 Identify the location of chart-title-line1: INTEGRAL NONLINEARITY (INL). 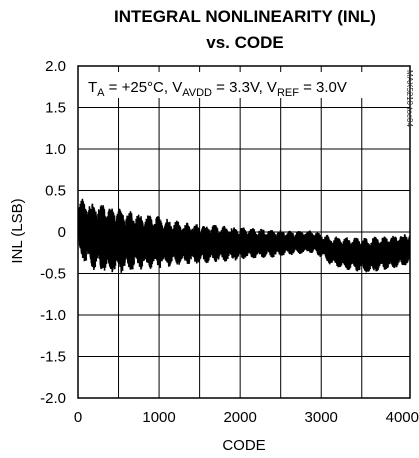
(245, 16).